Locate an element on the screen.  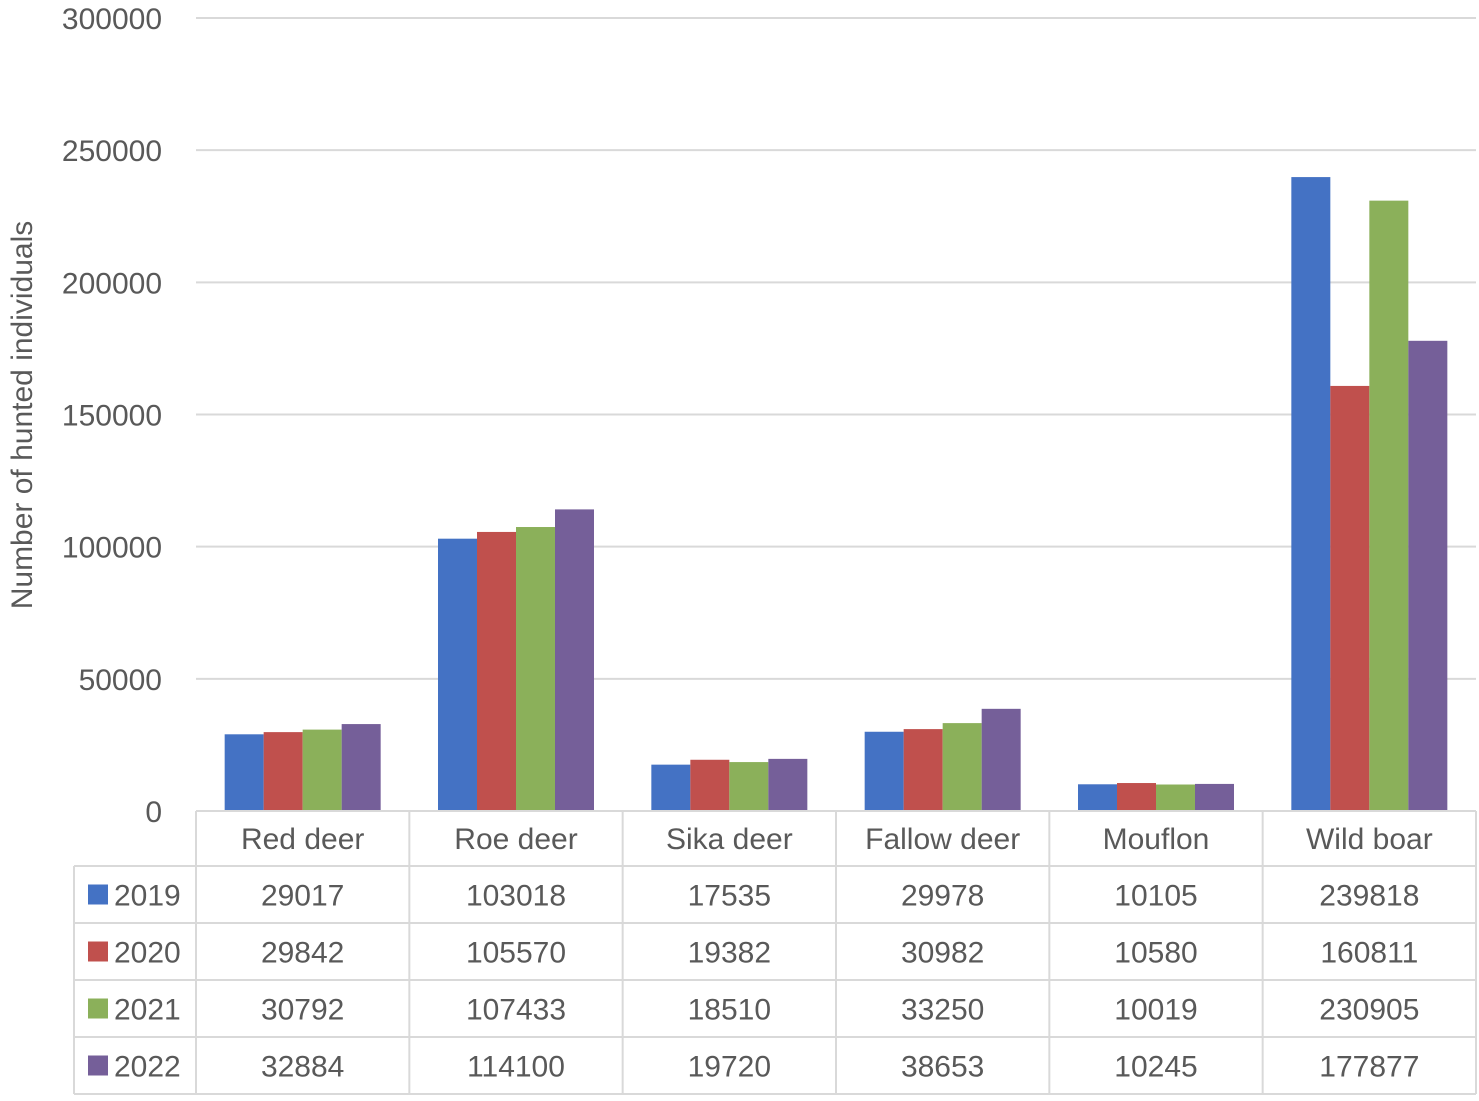
data-label: 33250 is located at coordinates (942, 1010).